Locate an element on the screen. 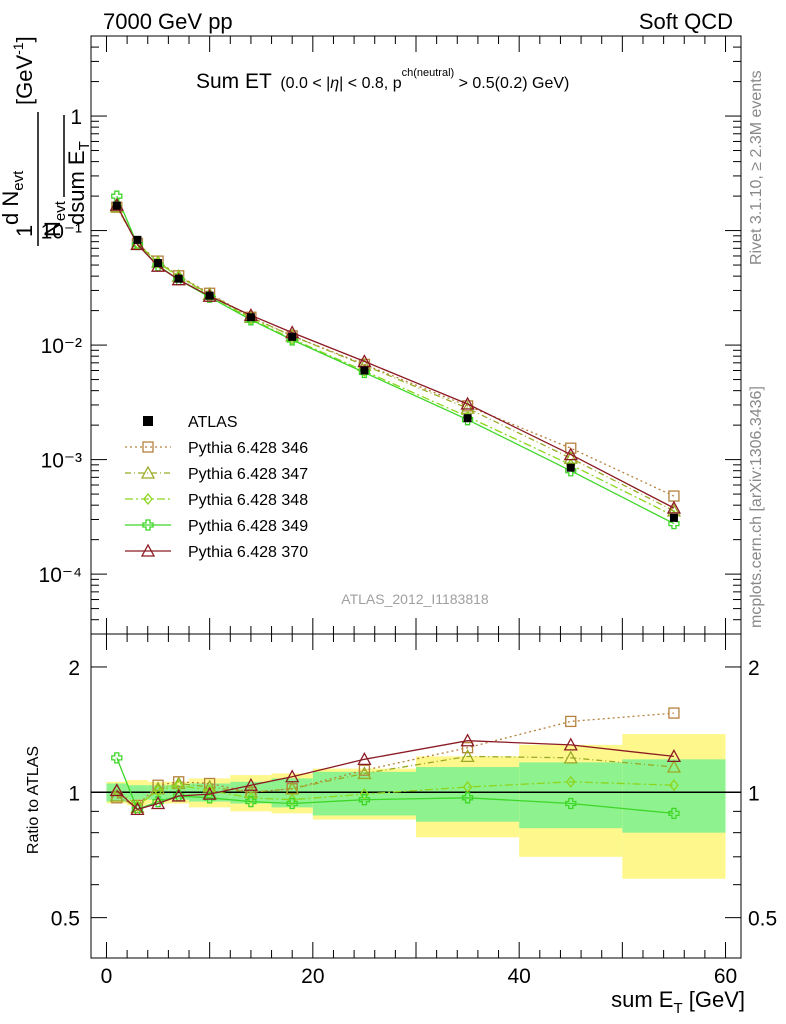  ratio-tick-label-left: 1 is located at coordinates (74, 793).